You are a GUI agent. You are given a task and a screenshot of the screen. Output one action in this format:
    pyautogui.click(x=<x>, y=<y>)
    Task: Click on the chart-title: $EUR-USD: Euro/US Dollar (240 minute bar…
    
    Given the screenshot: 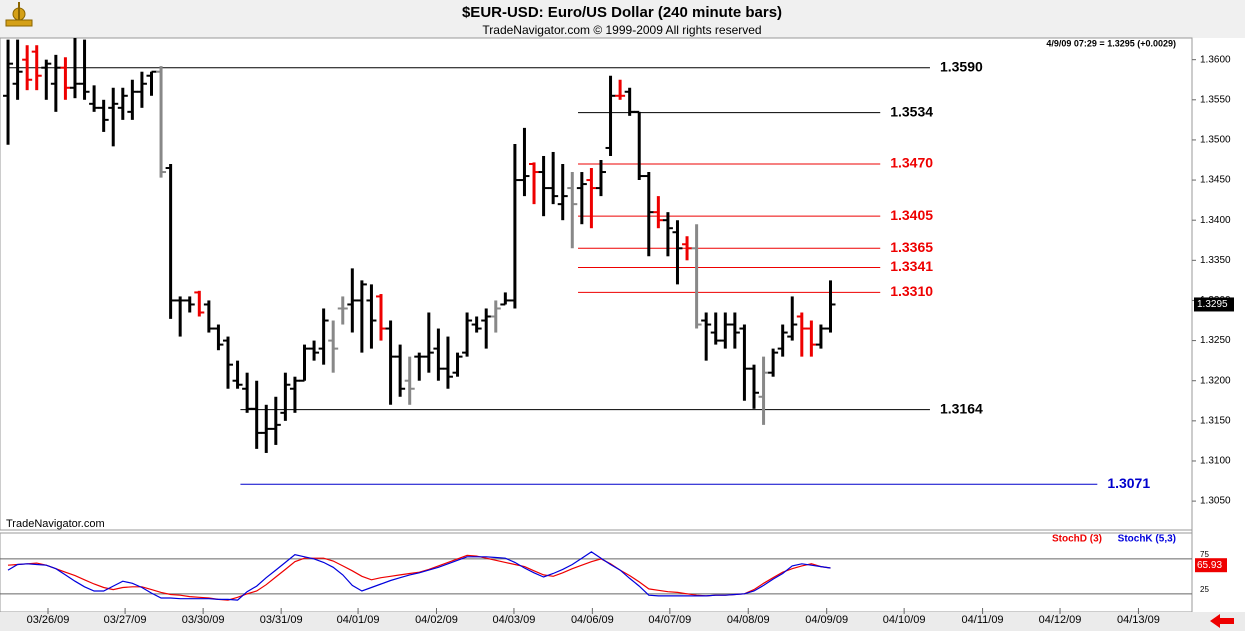 What is the action you would take?
    pyautogui.click(x=622, y=12)
    